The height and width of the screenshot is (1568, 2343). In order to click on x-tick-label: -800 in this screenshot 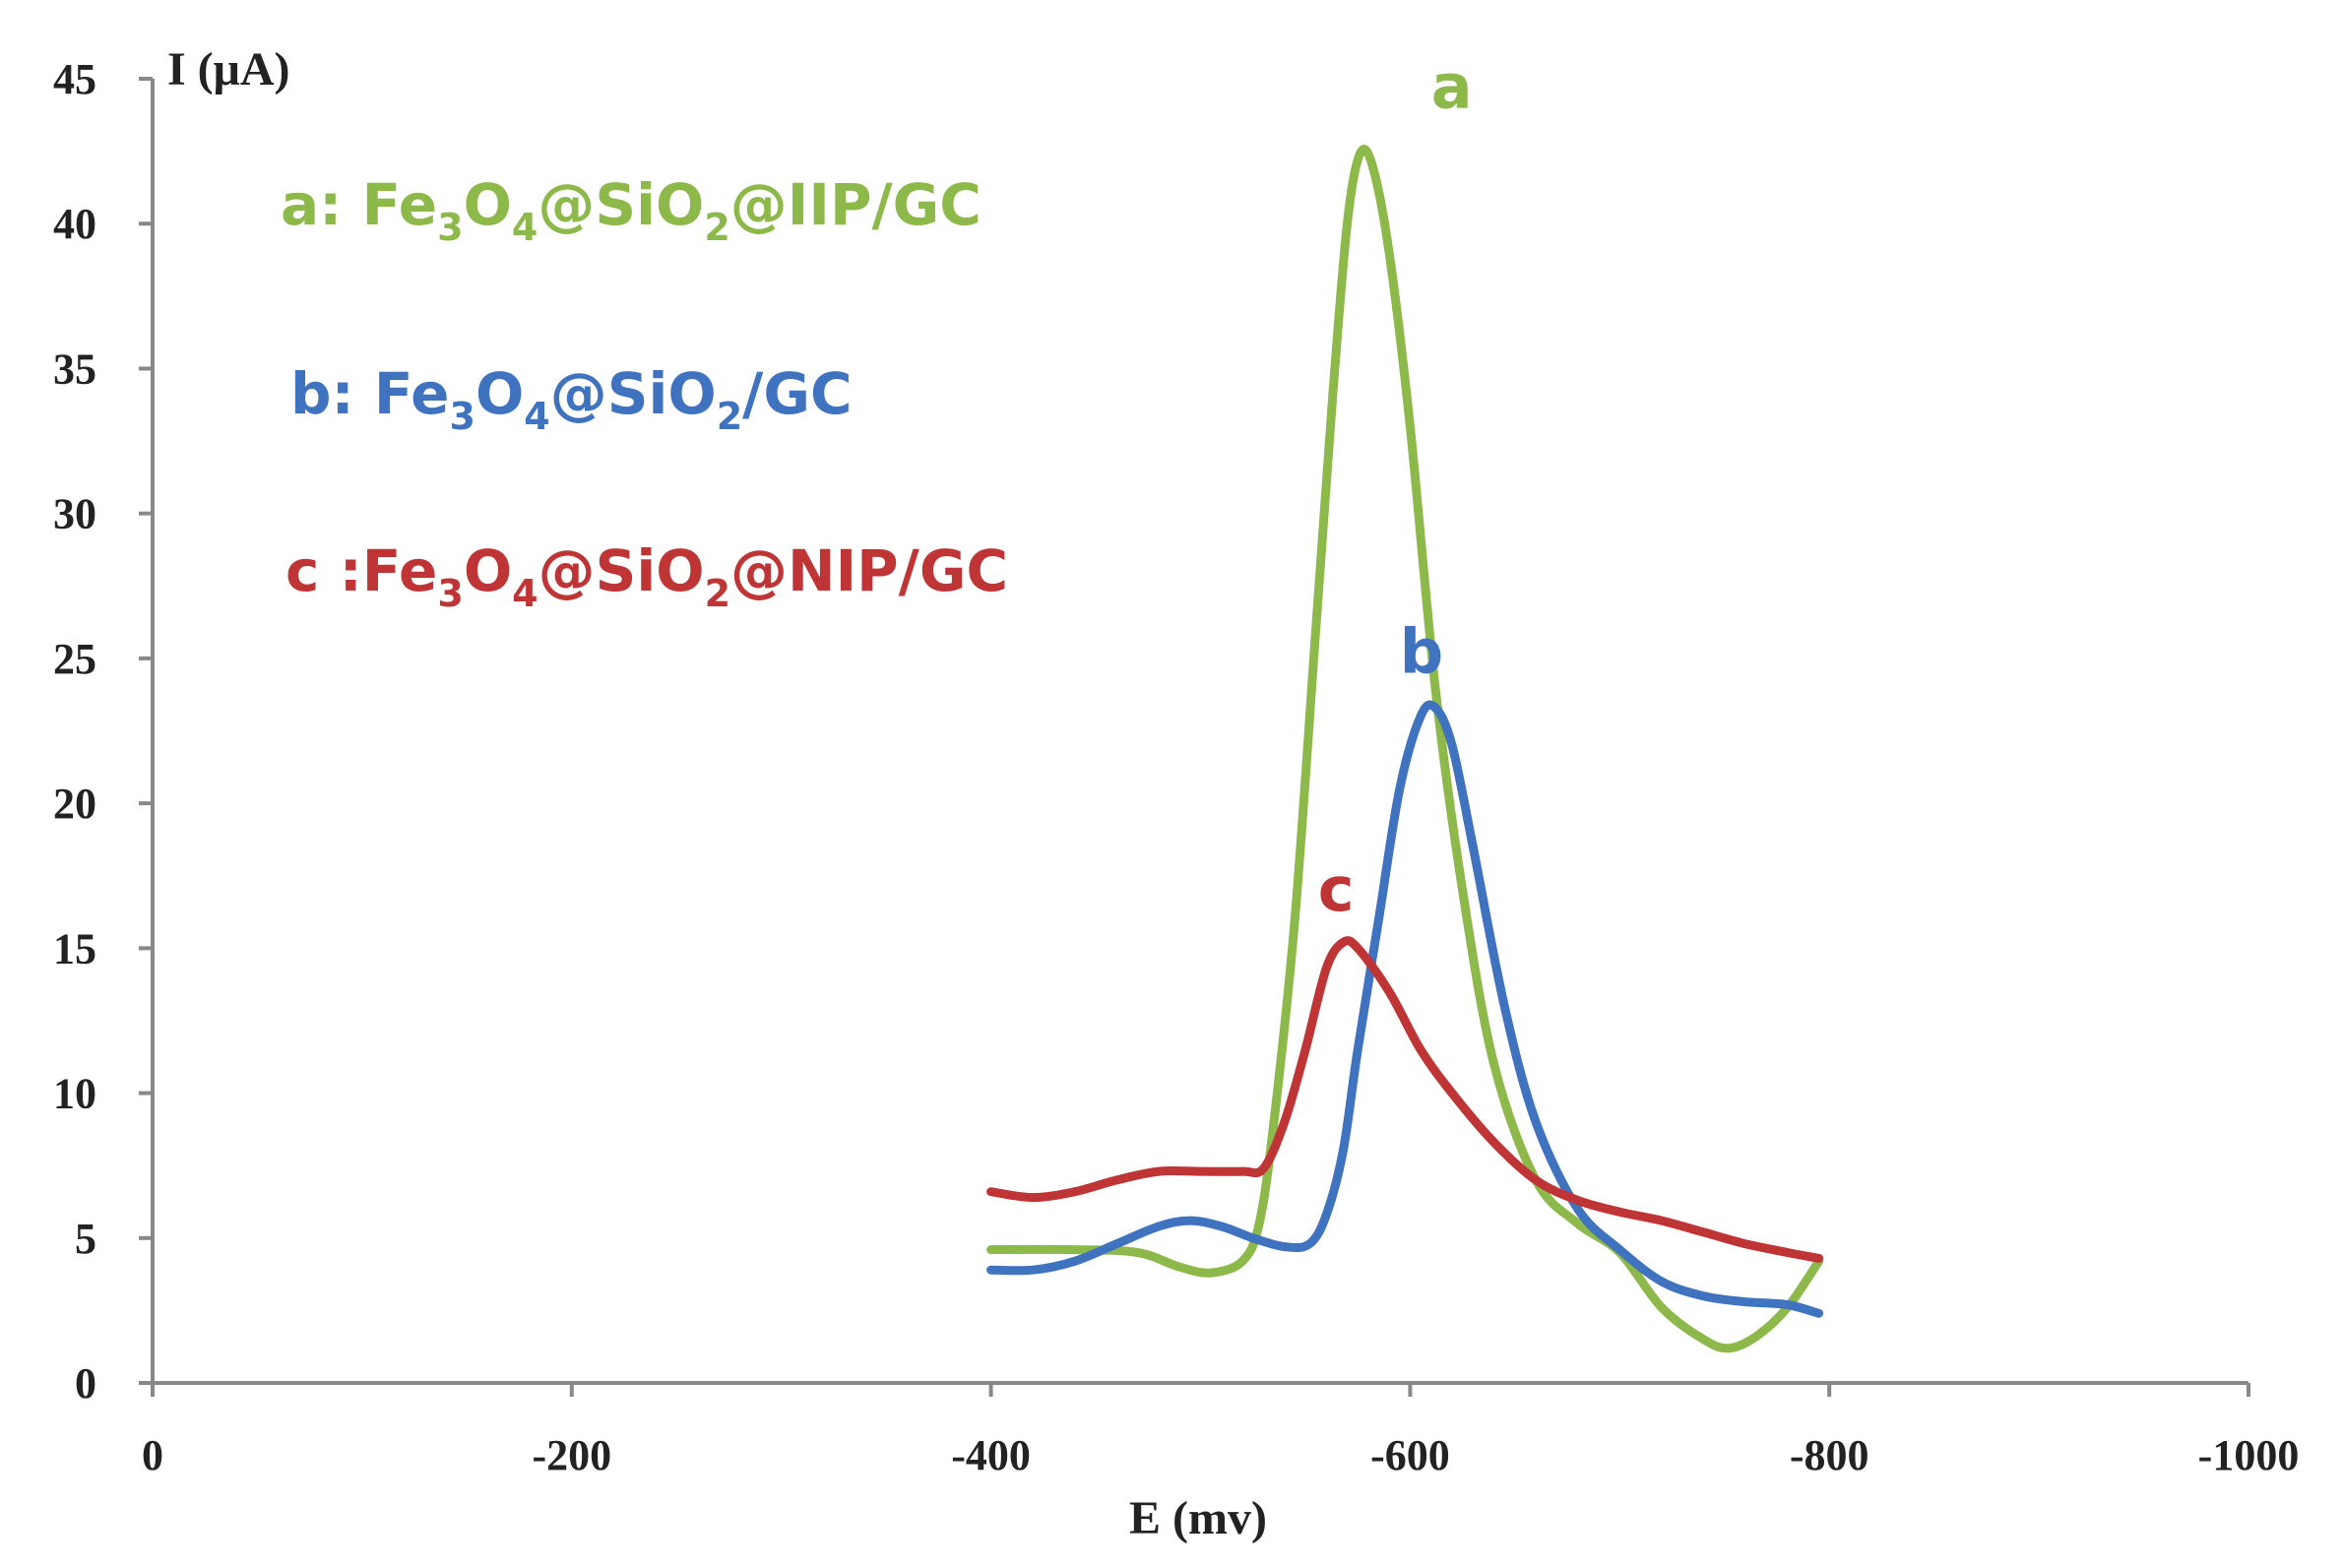, I will do `click(1829, 1455)`.